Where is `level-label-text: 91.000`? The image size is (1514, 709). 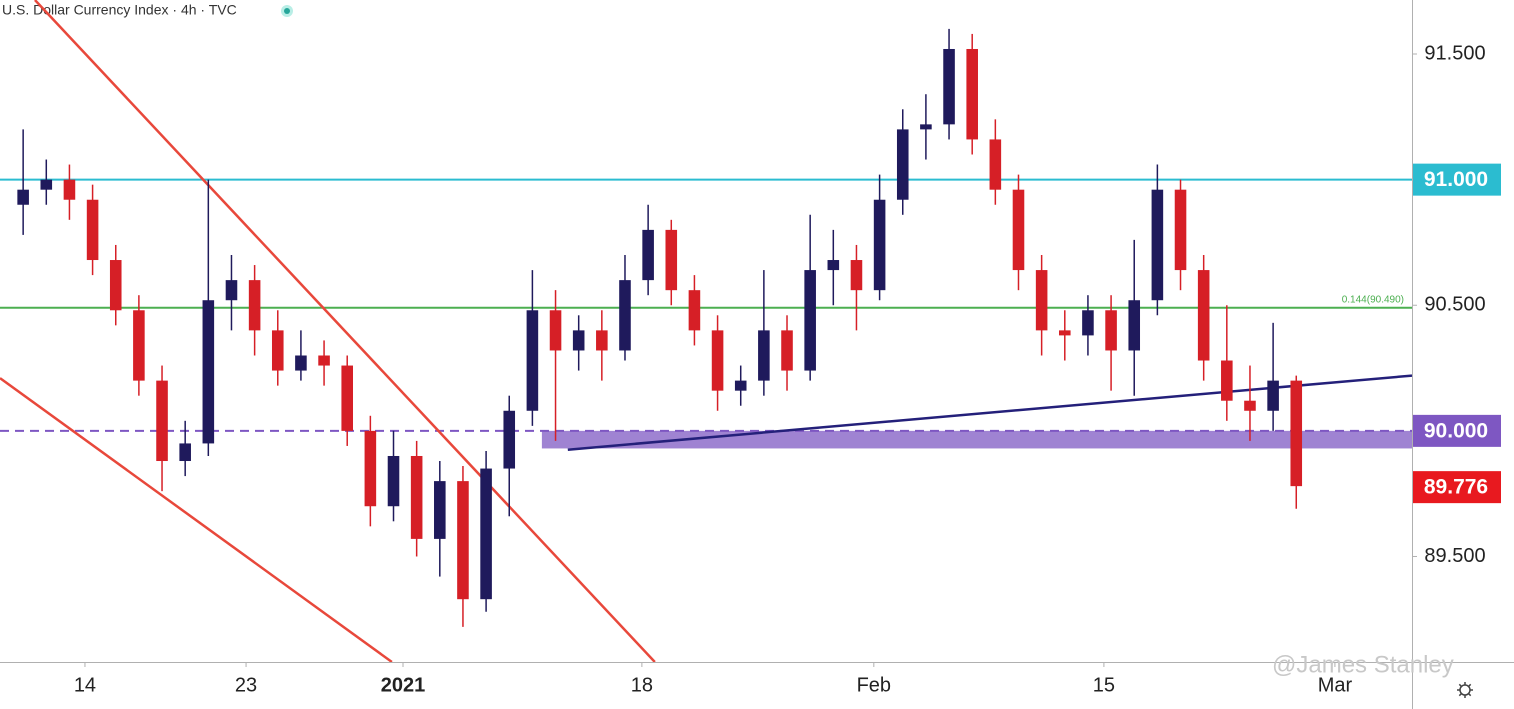
level-label-text: 91.000 is located at coordinates (1456, 179).